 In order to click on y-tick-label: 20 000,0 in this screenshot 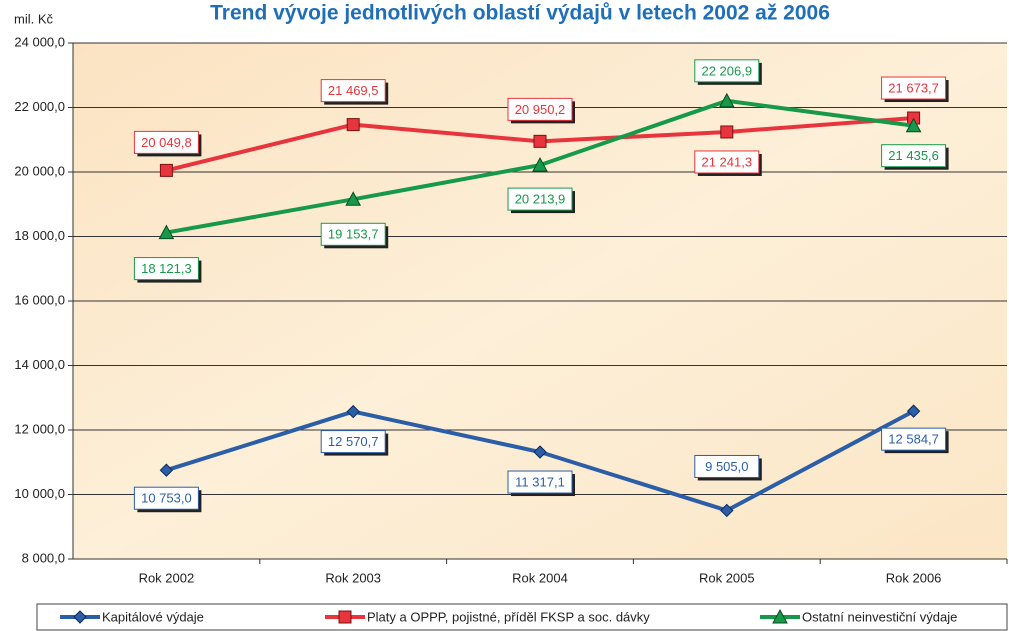, I will do `click(39, 170)`.